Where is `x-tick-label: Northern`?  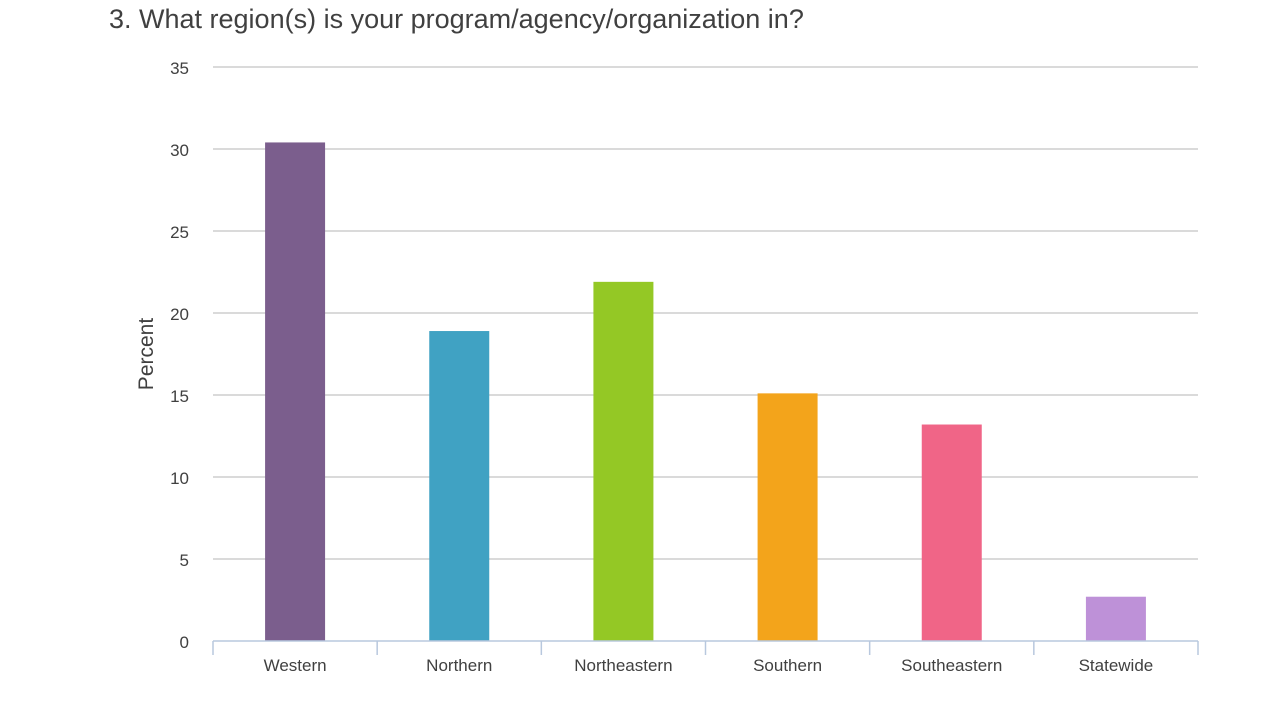 x-tick-label: Northern is located at coordinates (459, 665).